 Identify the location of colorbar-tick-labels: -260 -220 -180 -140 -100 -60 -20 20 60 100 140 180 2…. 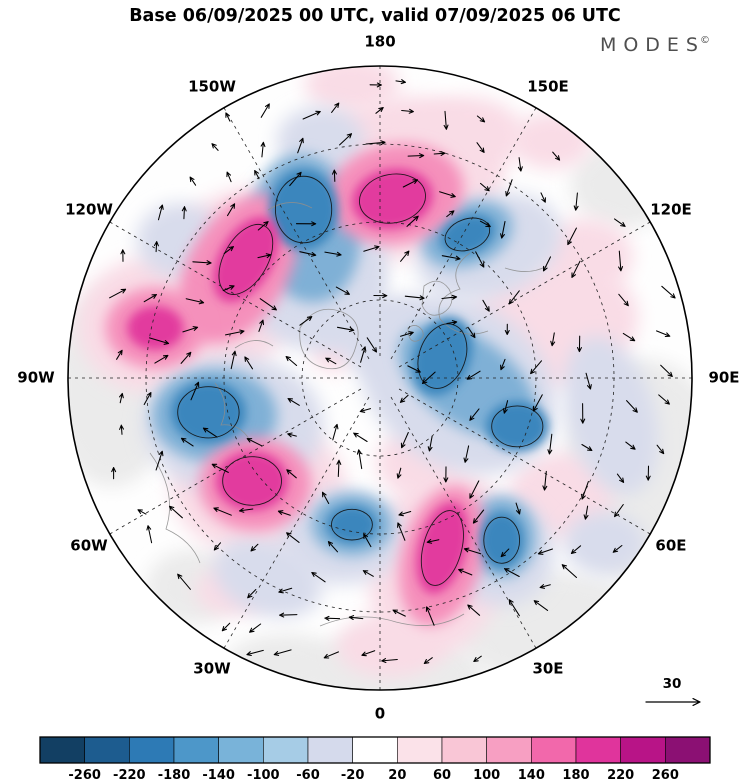
(373, 775).